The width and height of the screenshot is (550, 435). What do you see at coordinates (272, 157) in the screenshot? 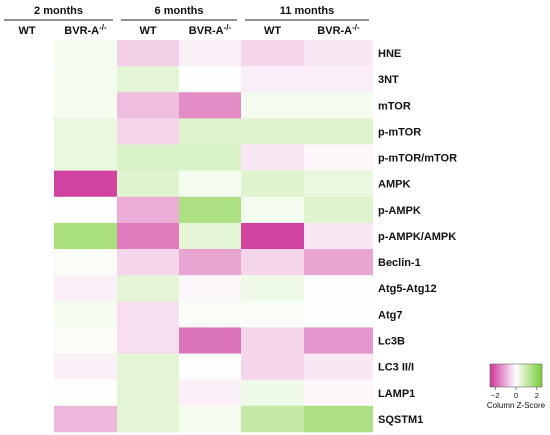
I see `cell-p-mtor-mtor-col4` at bounding box center [272, 157].